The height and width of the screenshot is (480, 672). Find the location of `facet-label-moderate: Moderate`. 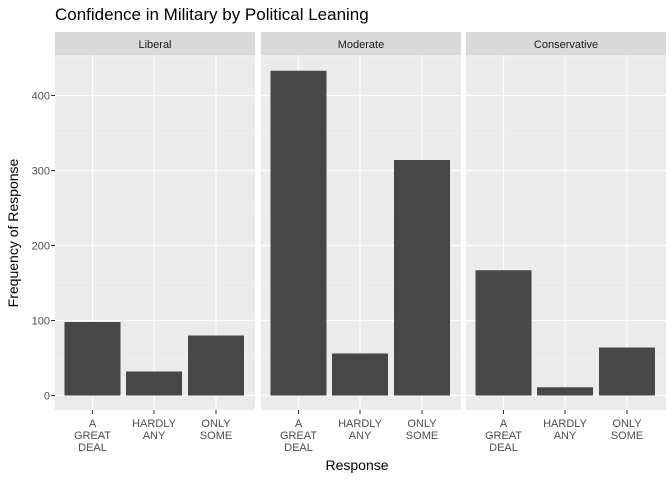

facet-label-moderate: Moderate is located at coordinates (361, 45).